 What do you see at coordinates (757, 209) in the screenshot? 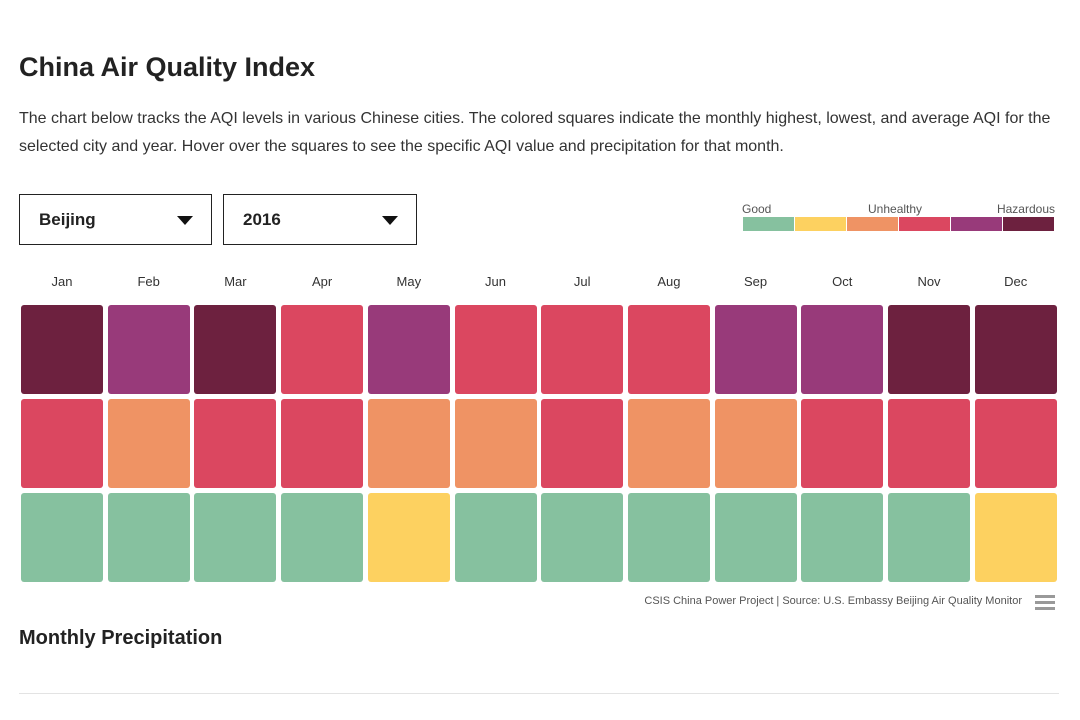
I see `legend-label: Good` at bounding box center [757, 209].